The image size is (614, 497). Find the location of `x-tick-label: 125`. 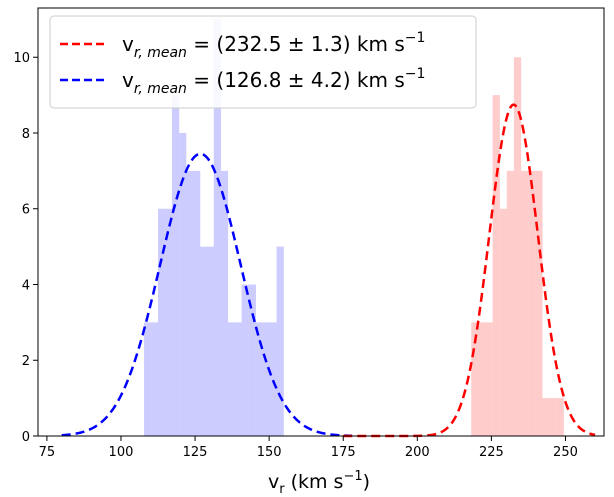

x-tick-label: 125 is located at coordinates (195, 452).